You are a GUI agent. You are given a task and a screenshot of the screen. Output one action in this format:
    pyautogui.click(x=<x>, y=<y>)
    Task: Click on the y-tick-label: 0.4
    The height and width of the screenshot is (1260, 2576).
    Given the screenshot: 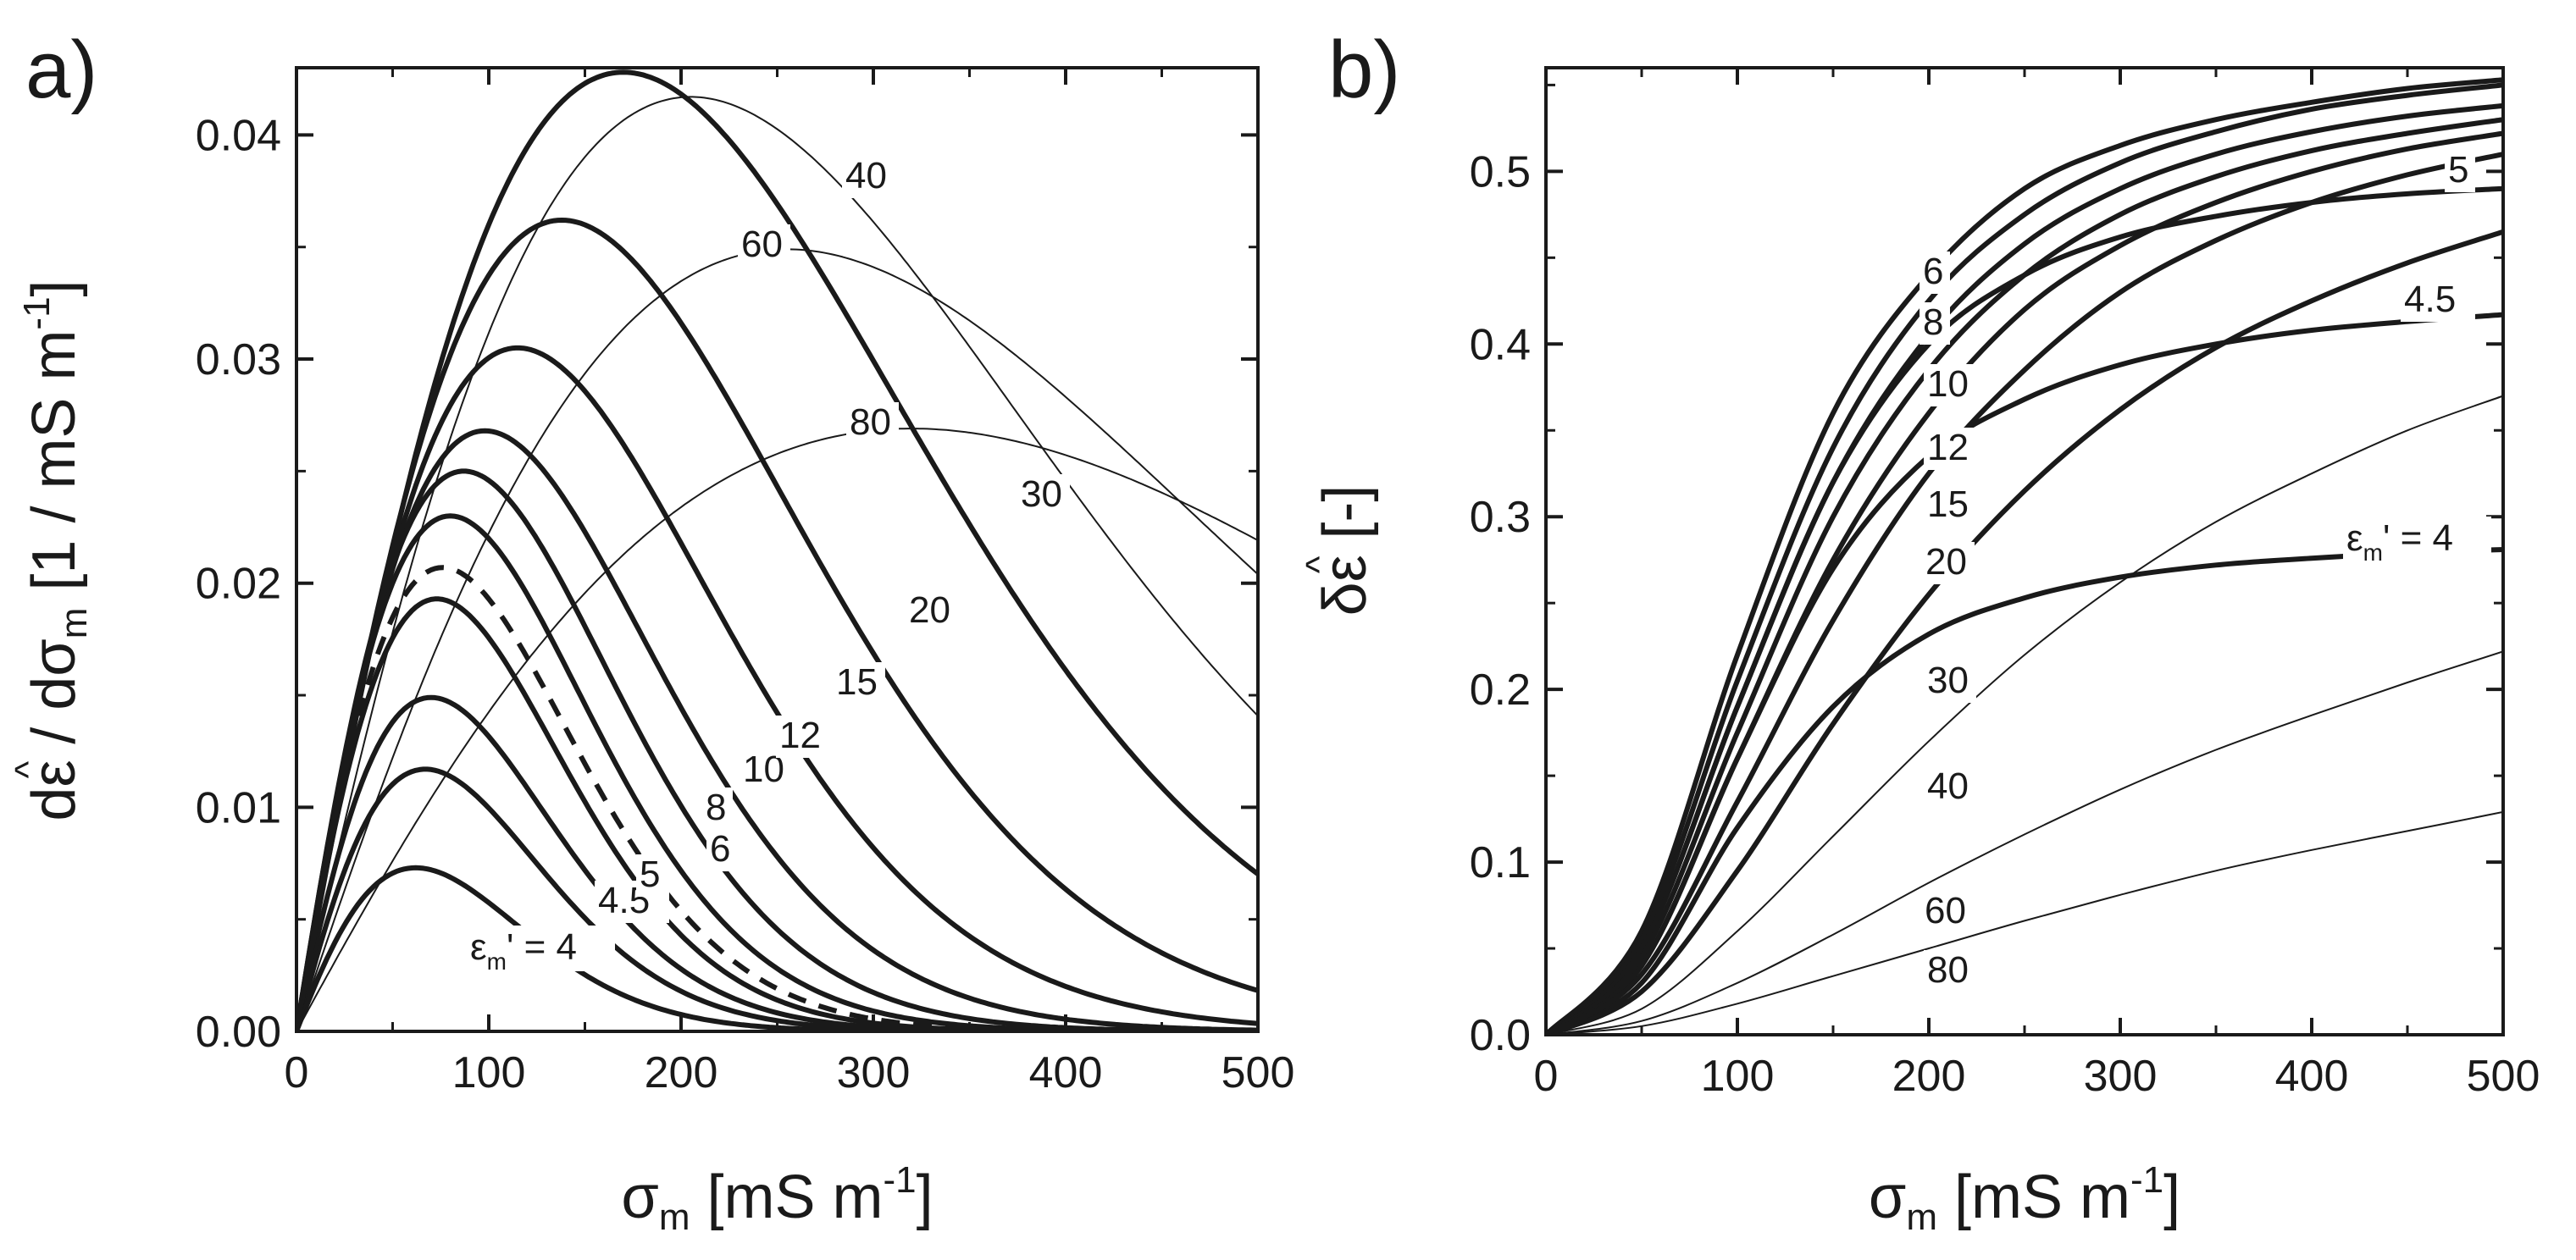 What is the action you would take?
    pyautogui.click(x=1500, y=345)
    